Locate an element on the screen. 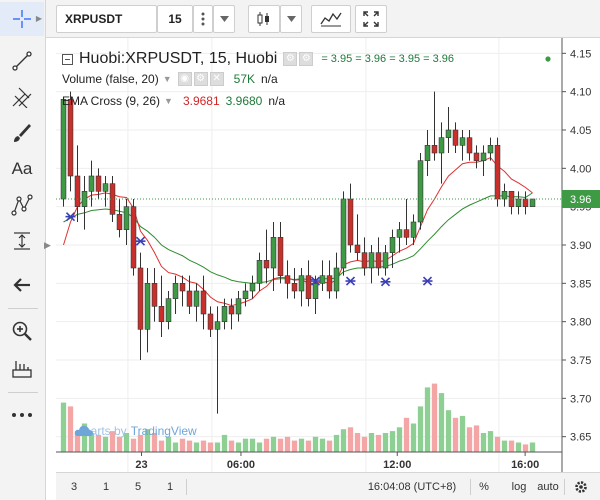  symbol-search-input: XRPUSDT is located at coordinates (106, 19).